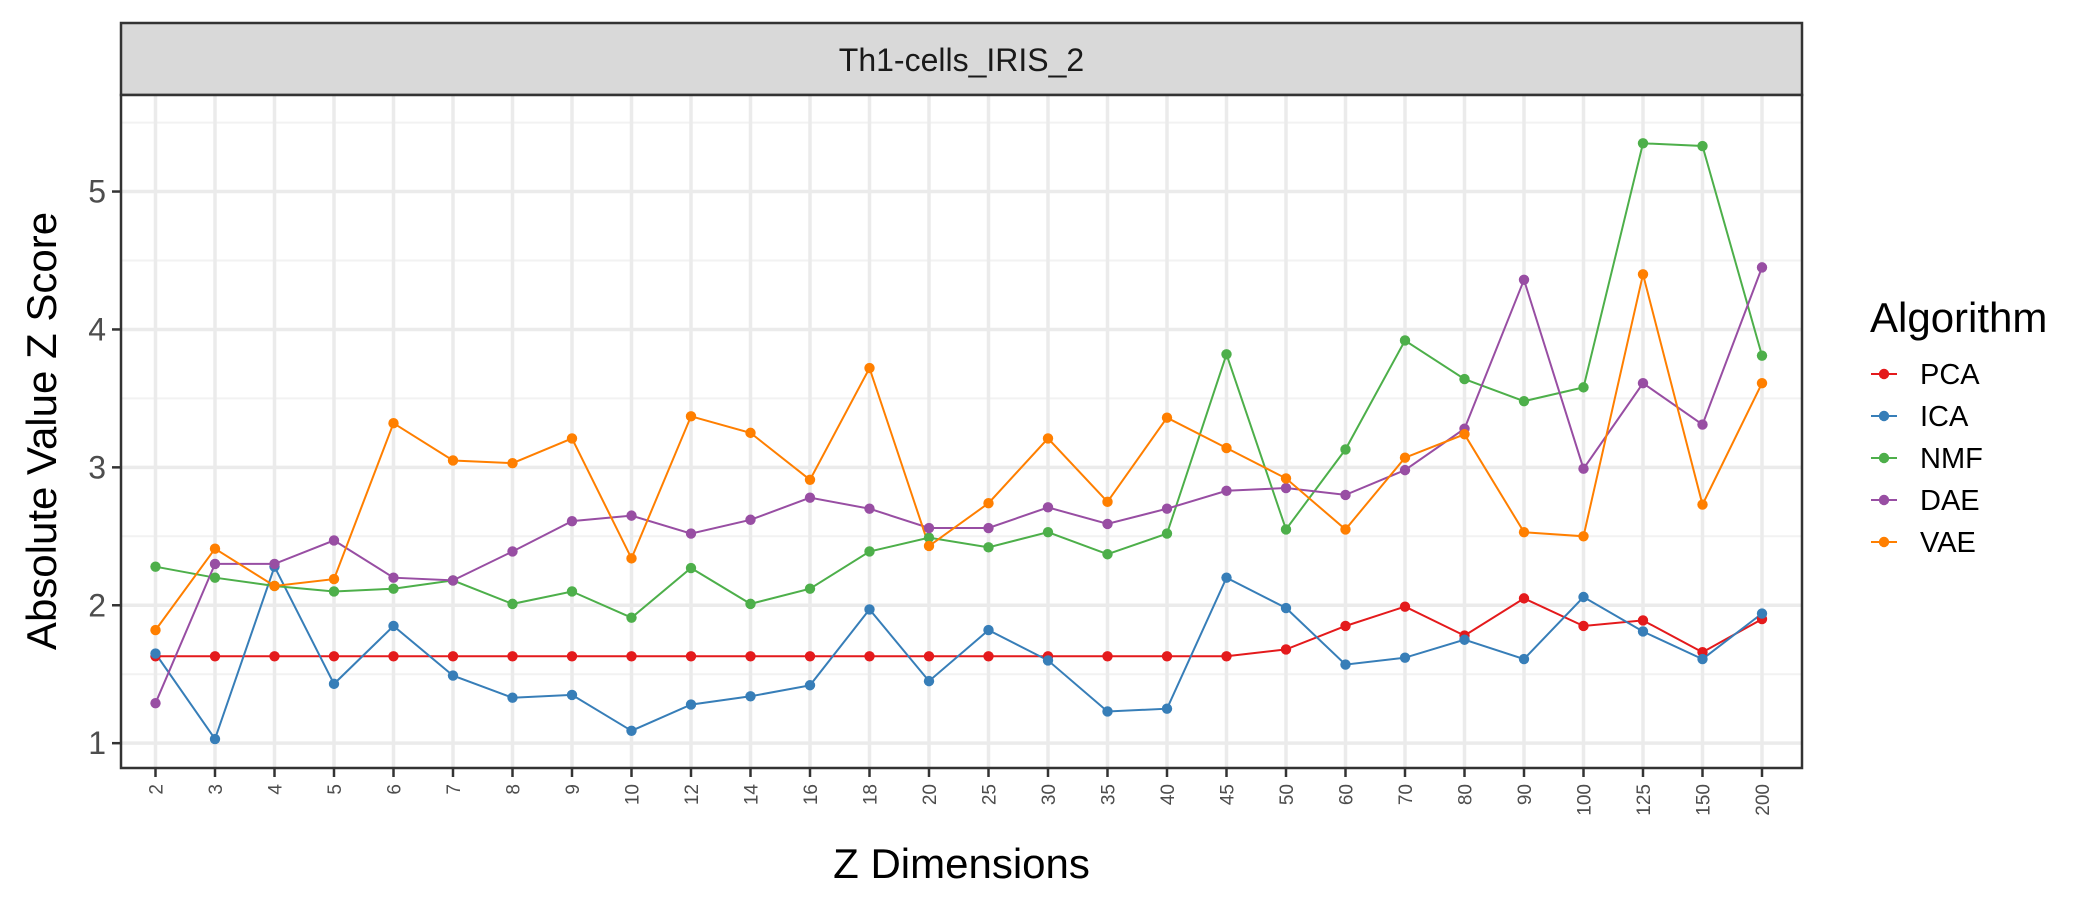  Describe the element at coordinates (514, 789) in the screenshot. I see `x-tick-label: 8` at that location.